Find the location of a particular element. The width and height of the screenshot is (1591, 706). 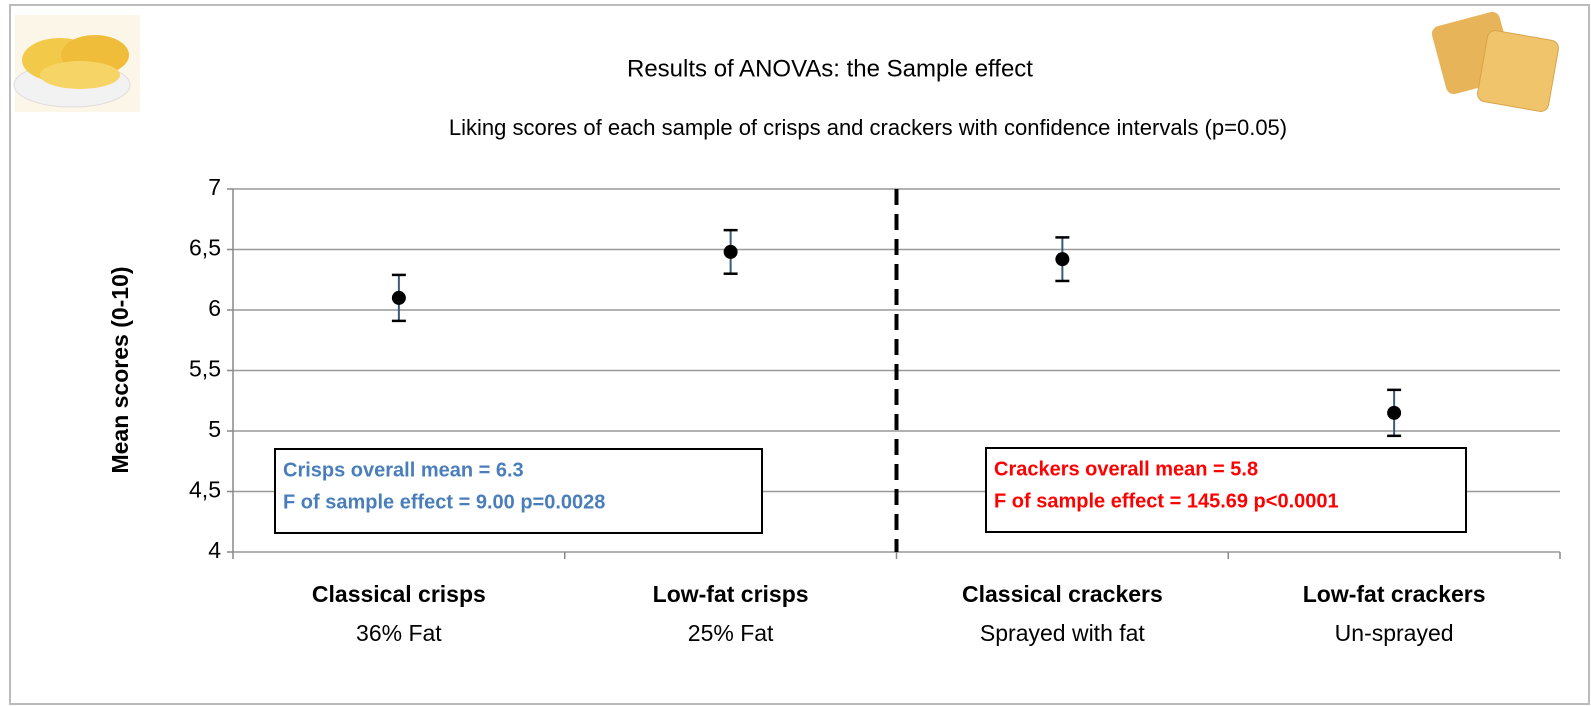

x-tick-label: Low-fat crisps is located at coordinates (731, 594).